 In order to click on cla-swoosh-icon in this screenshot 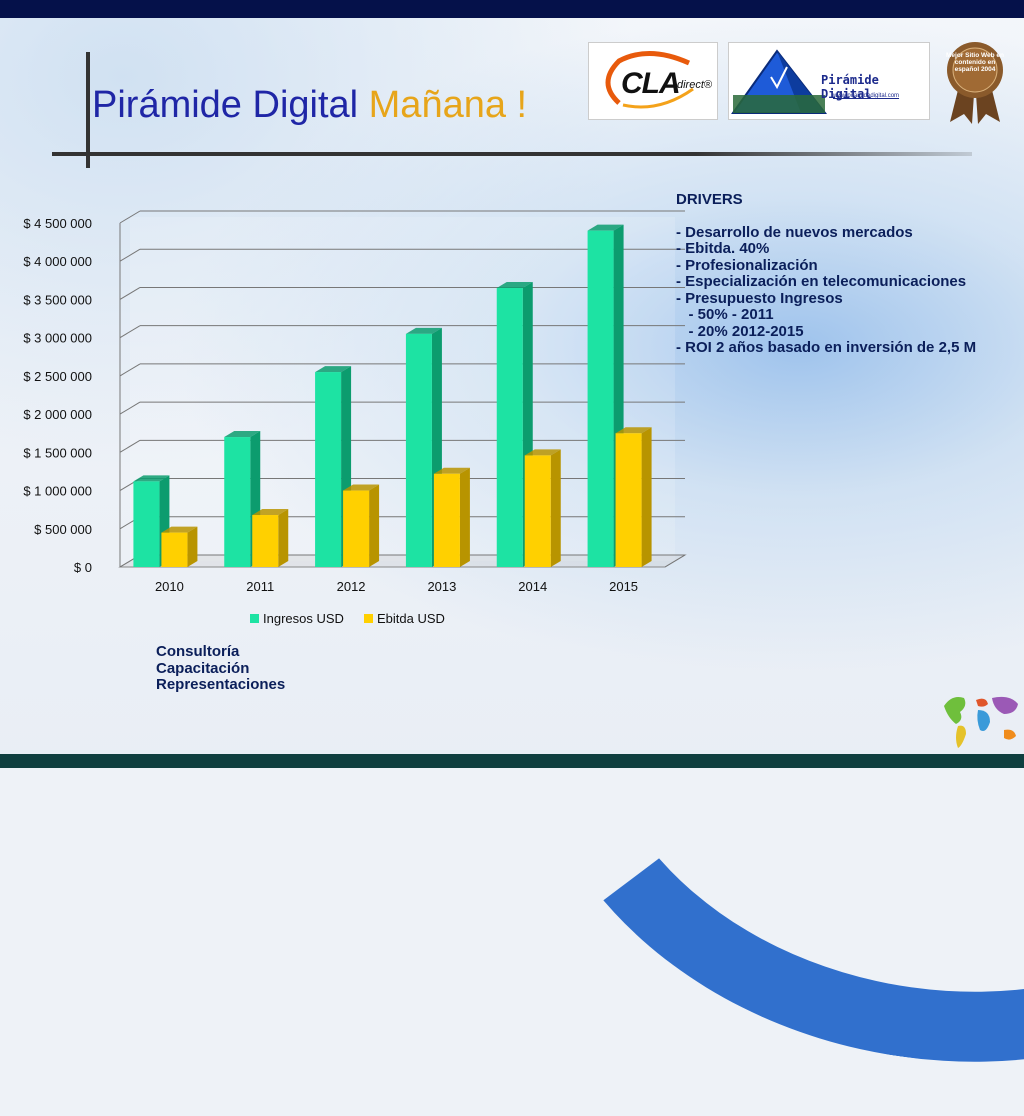, I will do `click(649, 79)`.